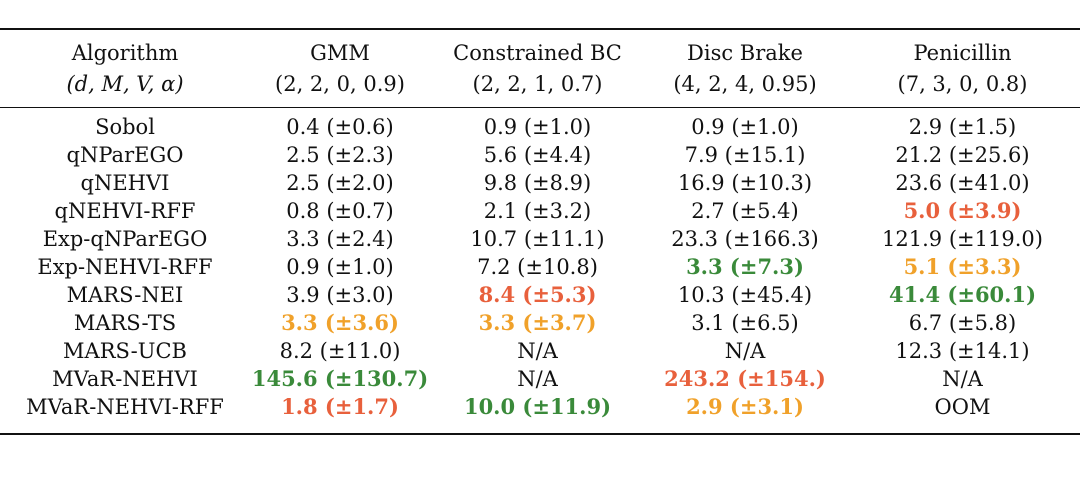 Image resolution: width=1080 pixels, height=483 pixels. I want to click on header-title: Disc Brake, so click(745, 53).